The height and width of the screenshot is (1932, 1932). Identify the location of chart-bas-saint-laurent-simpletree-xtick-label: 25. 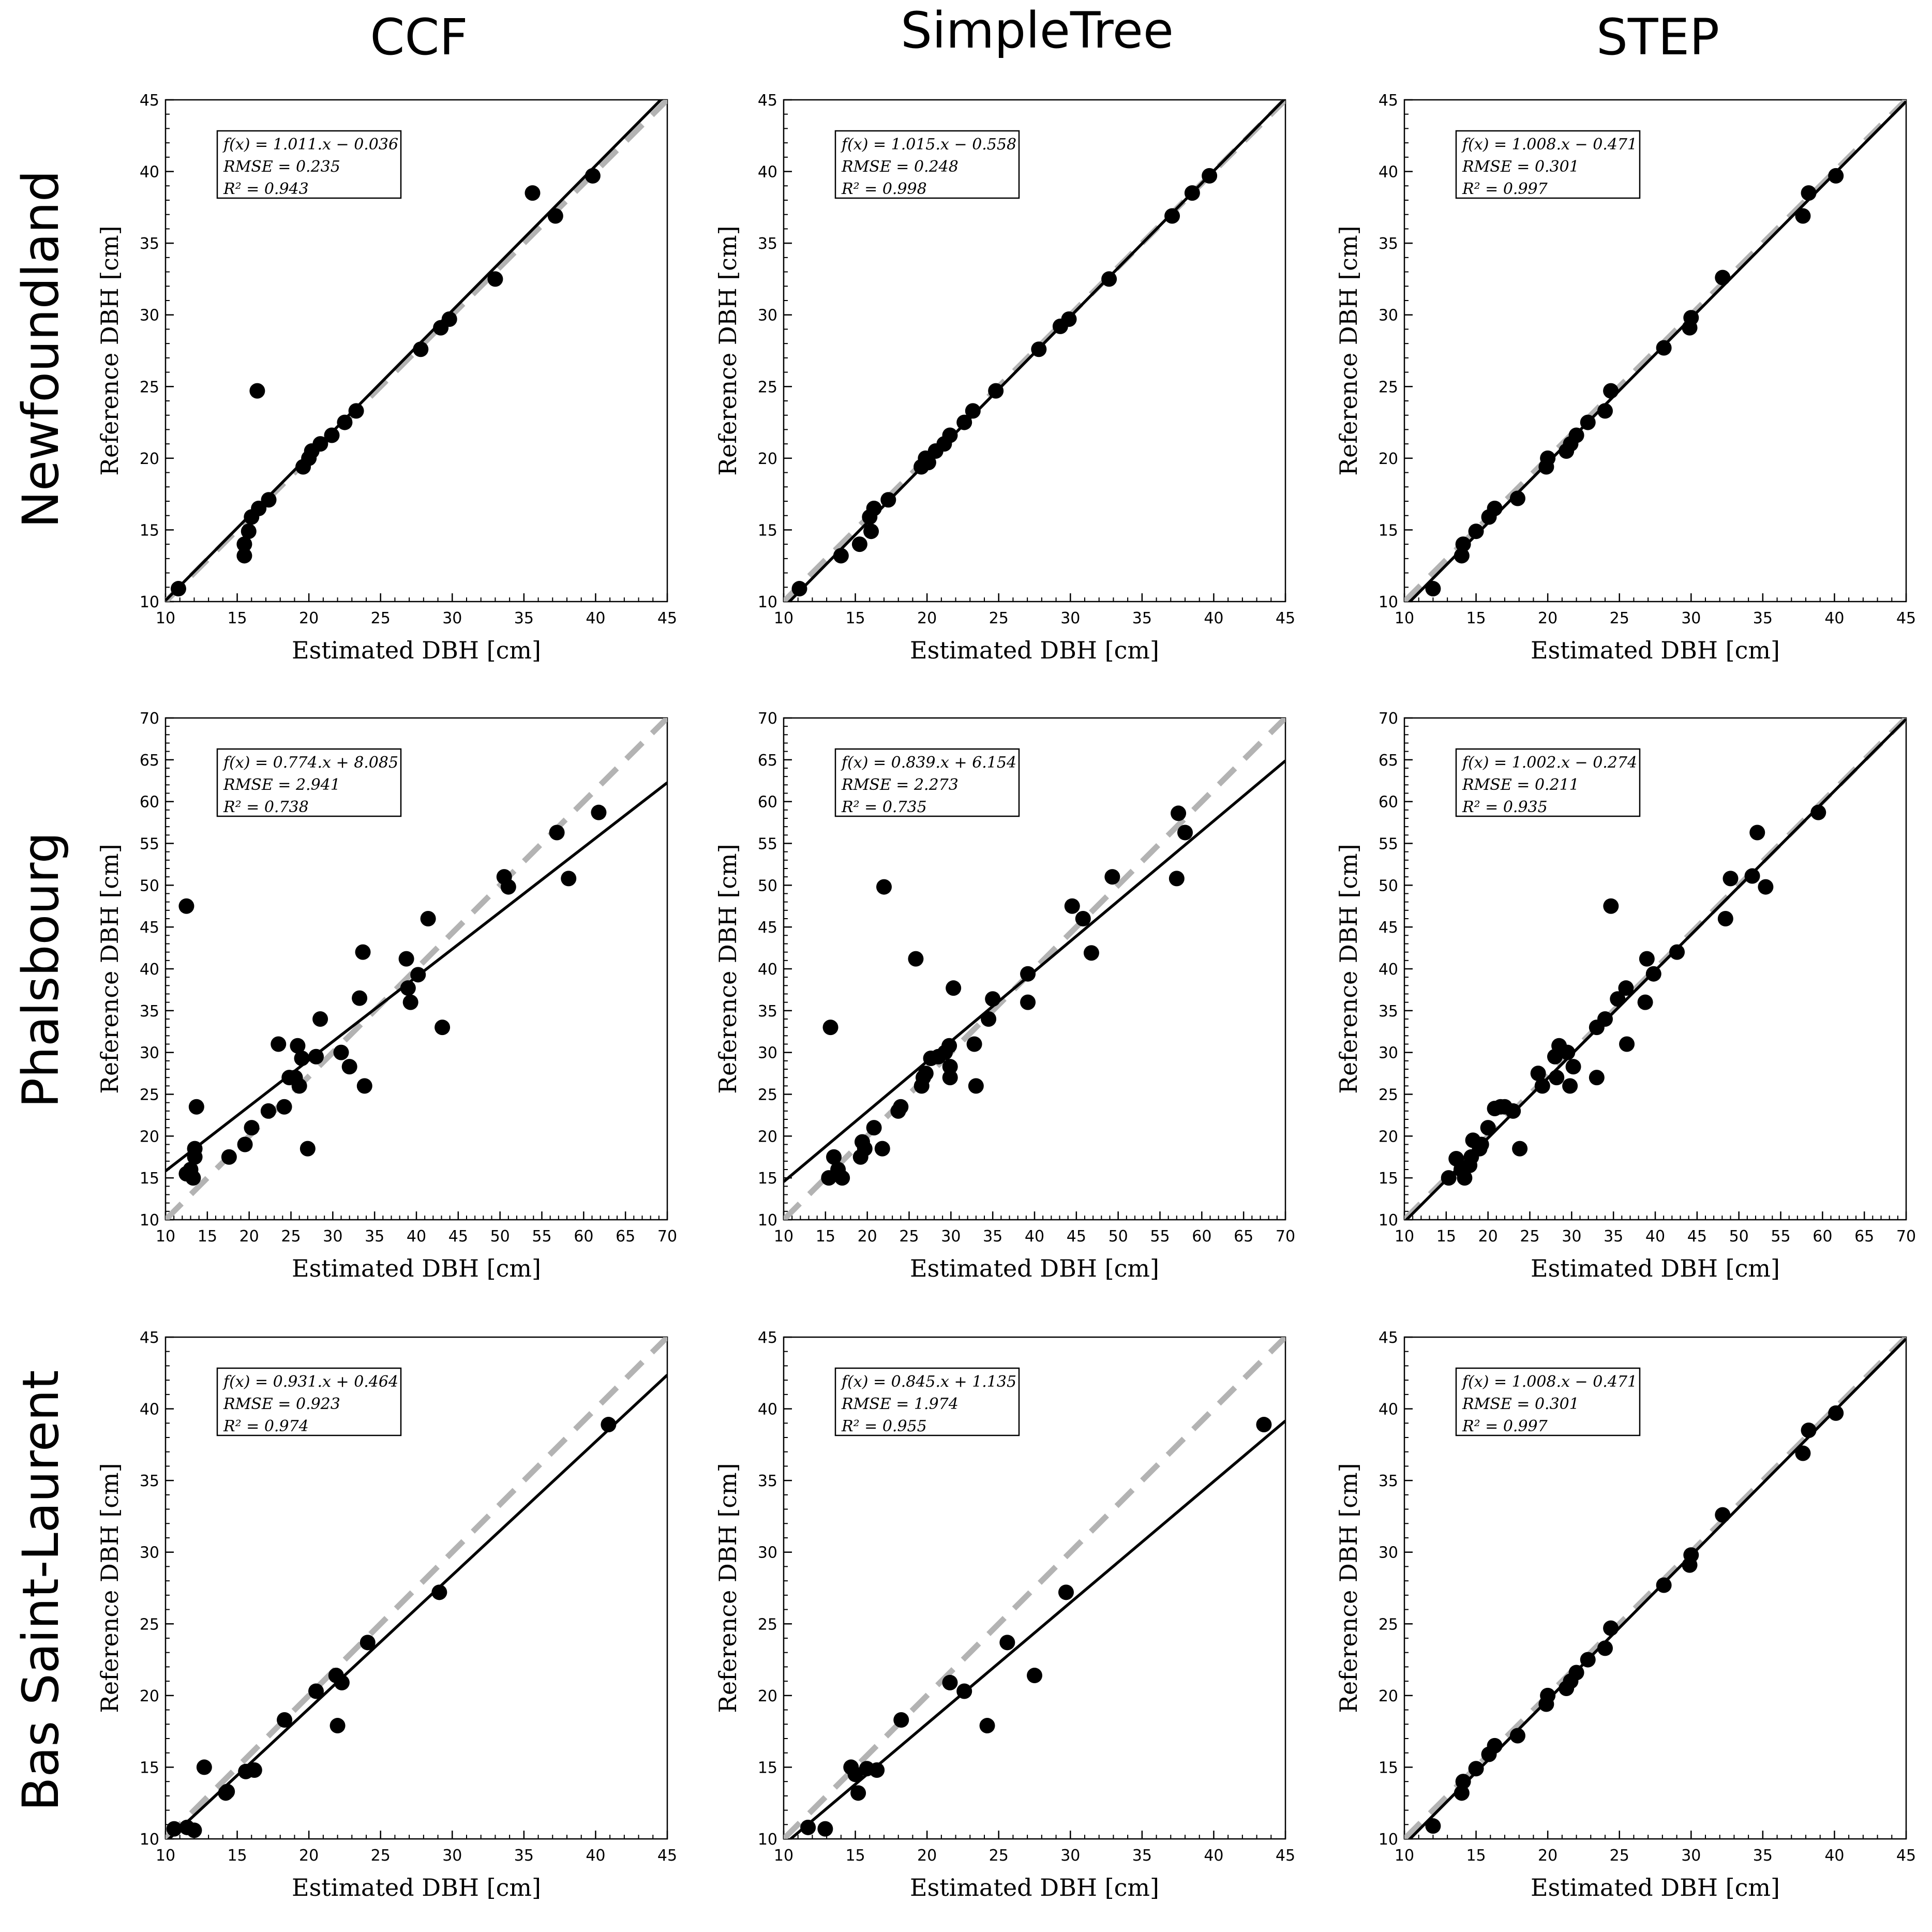
(999, 1856).